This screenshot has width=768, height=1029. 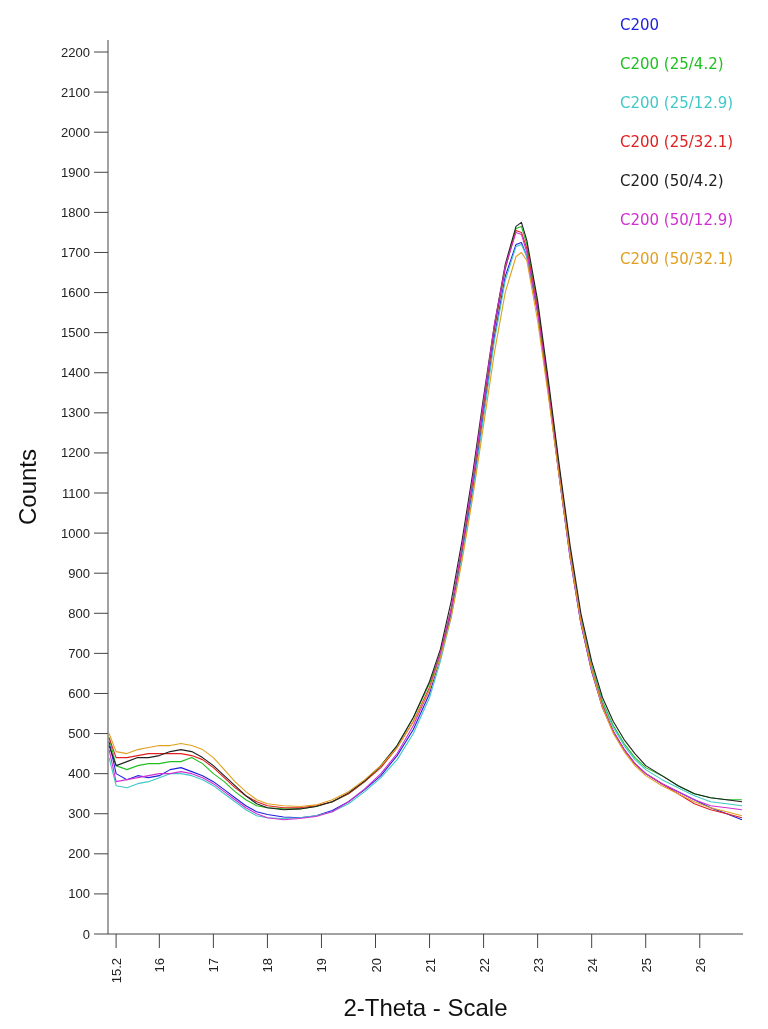 What do you see at coordinates (75, 293) in the screenshot?
I see `y-tick-label: 1600` at bounding box center [75, 293].